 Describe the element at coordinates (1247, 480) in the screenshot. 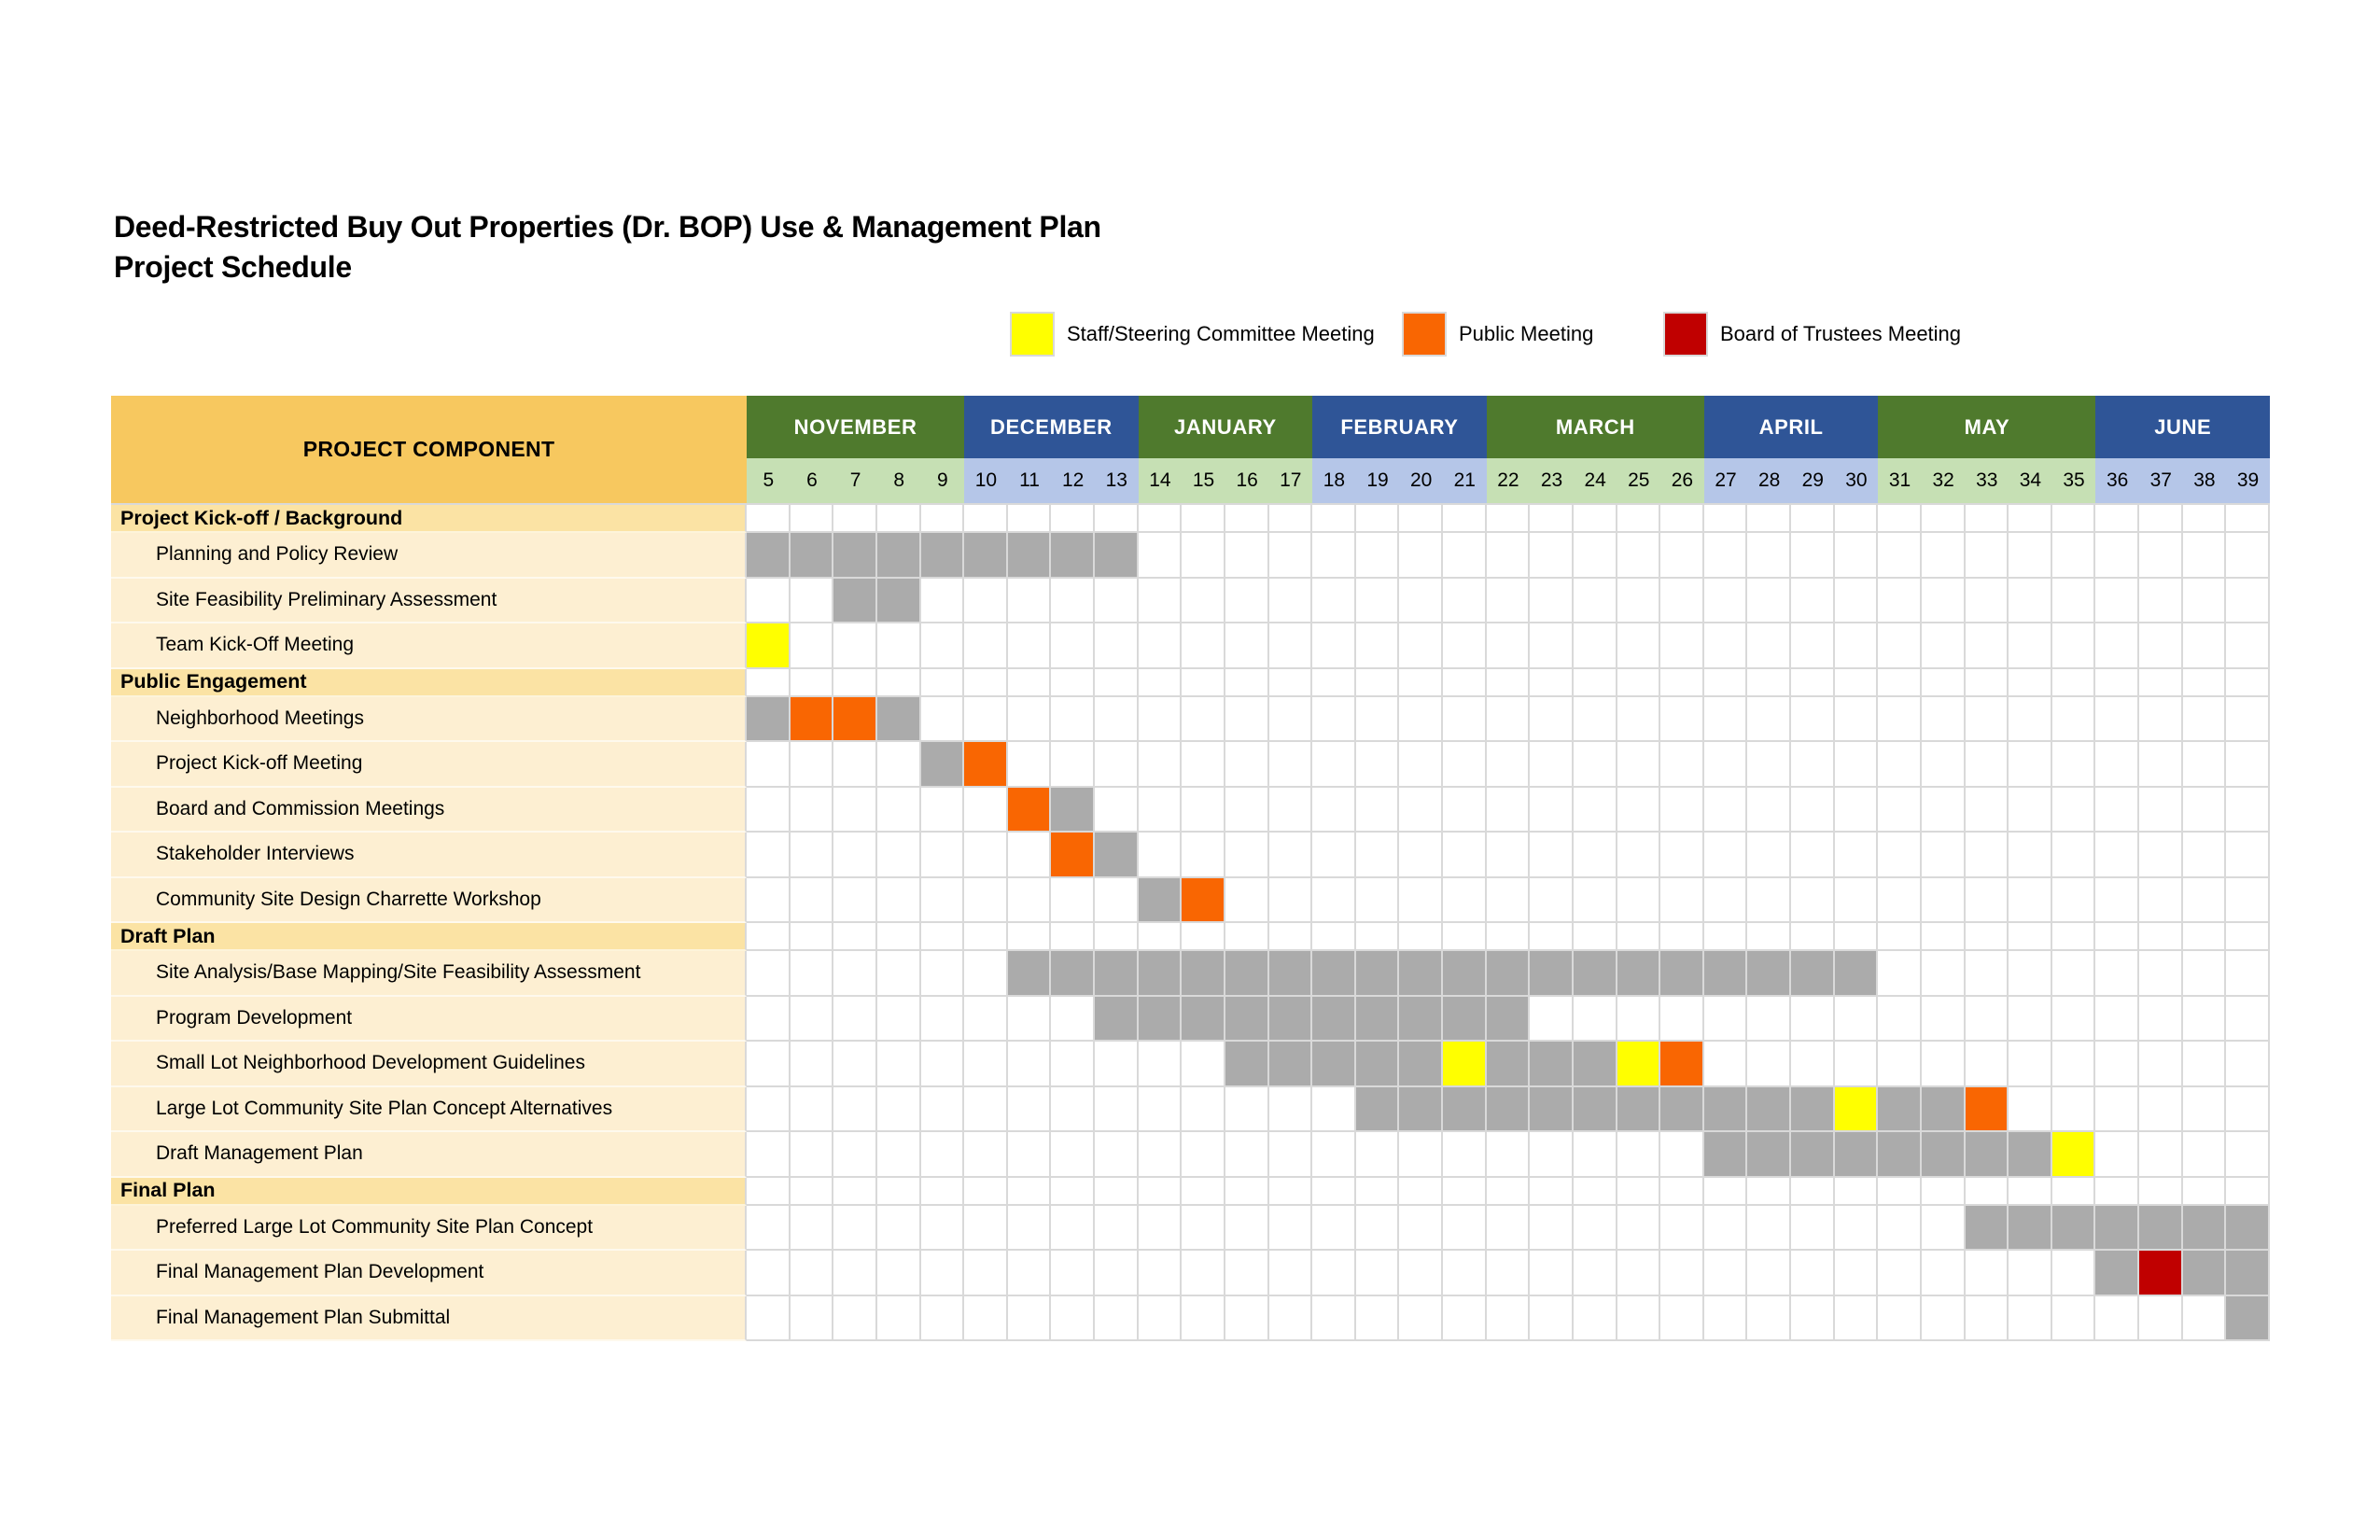

I see `week-number-16: 16` at that location.